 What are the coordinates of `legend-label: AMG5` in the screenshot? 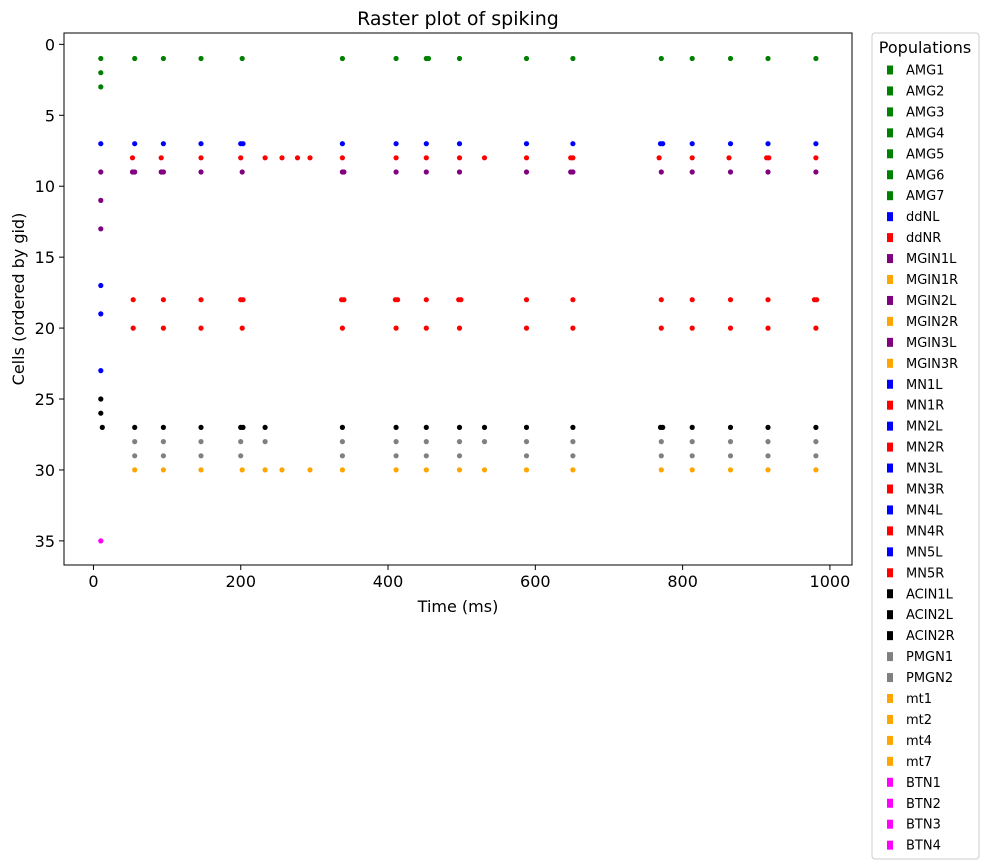 It's located at (925, 154).